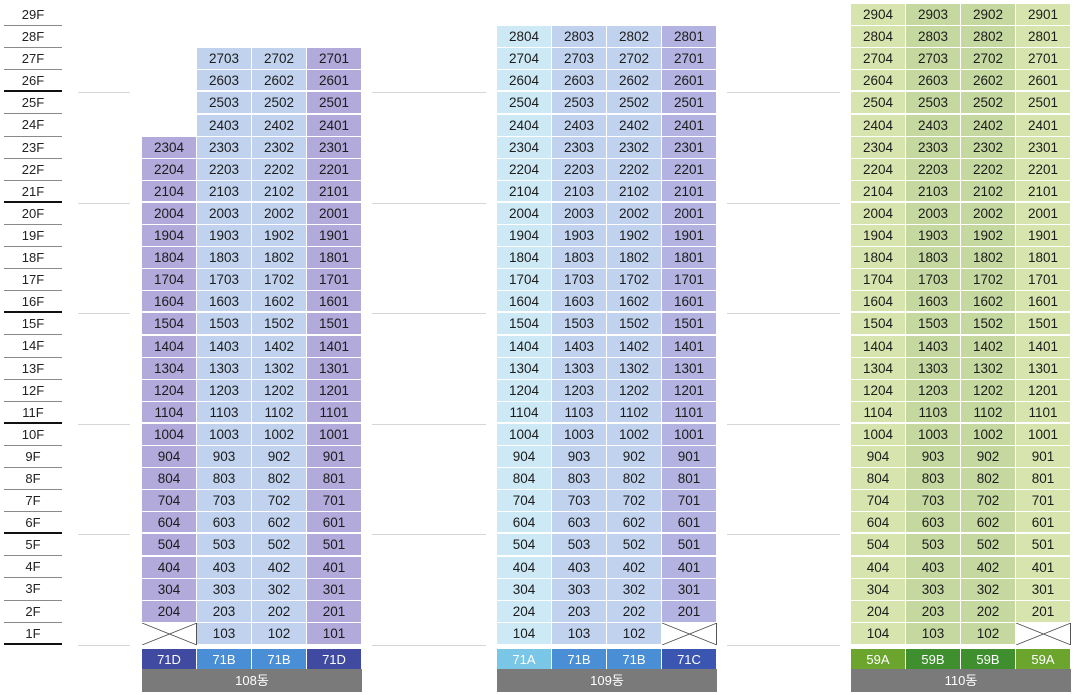  I want to click on unit-cell: 1603, so click(224, 302).